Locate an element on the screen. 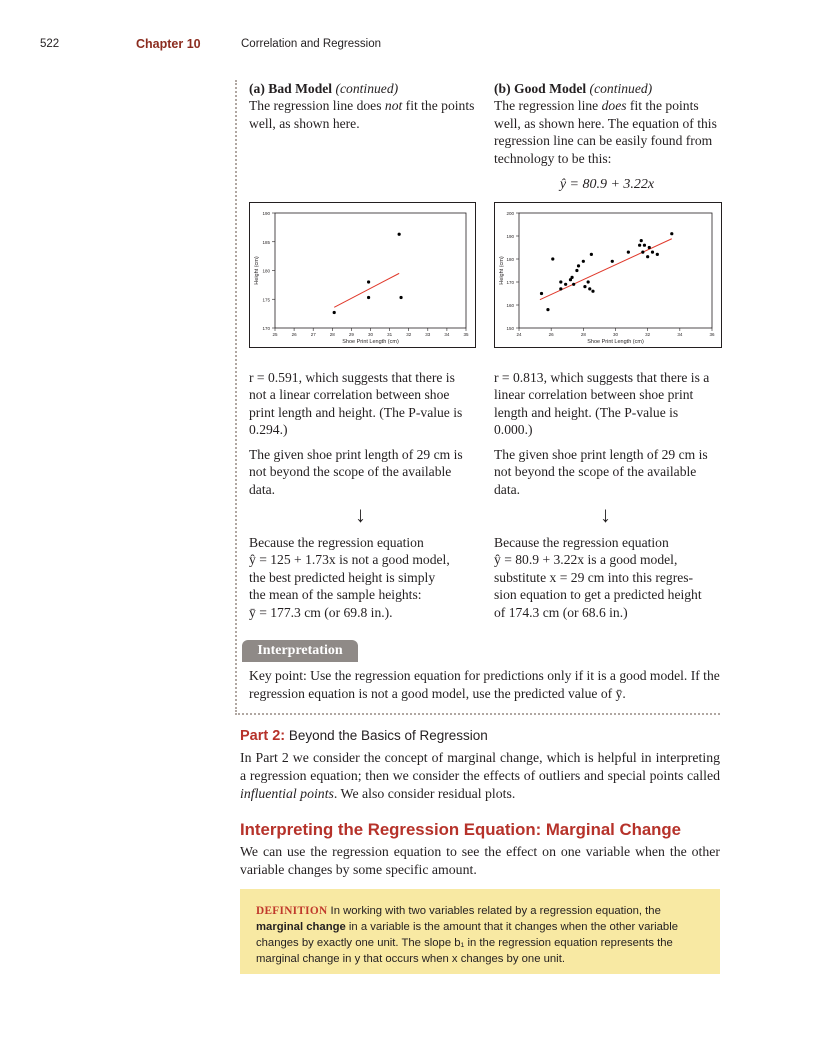 The width and height of the screenshot is (816, 1045). bad-model-intro-pre: The regression line does is located at coordinates (317, 106).